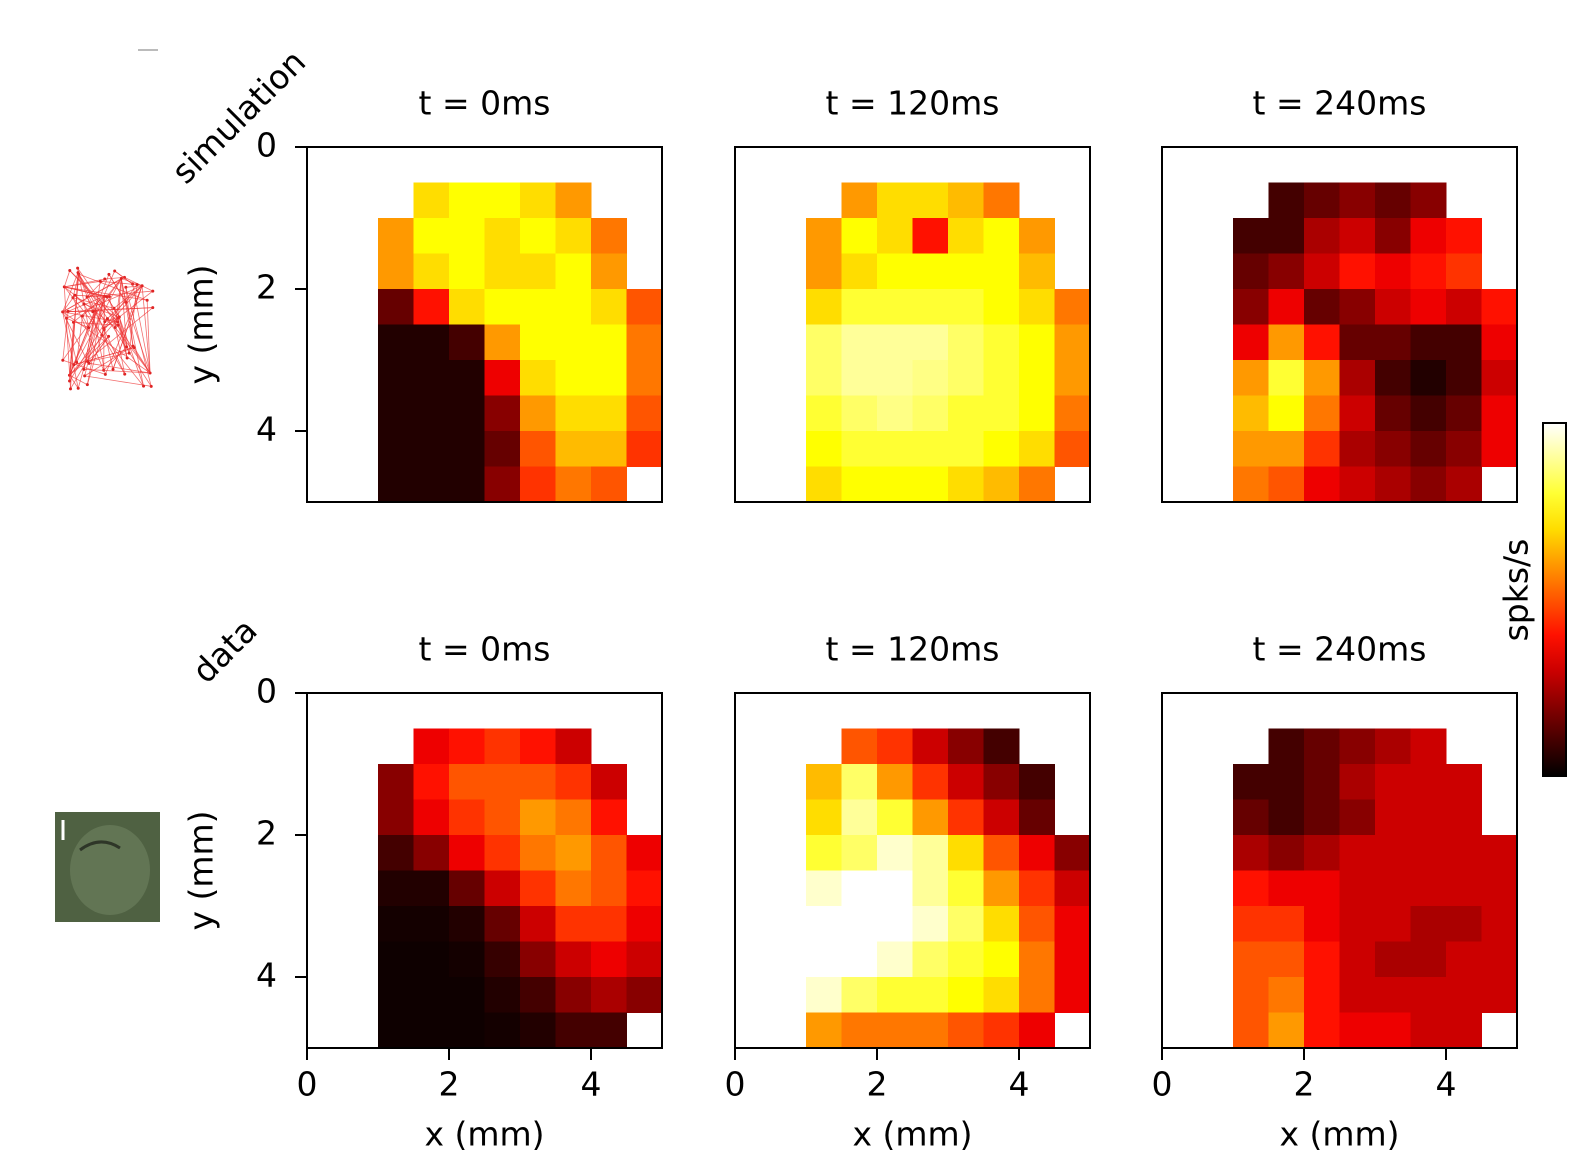 This screenshot has width=1590, height=1161. I want to click on x-tick-label: 2, so click(1304, 1084).